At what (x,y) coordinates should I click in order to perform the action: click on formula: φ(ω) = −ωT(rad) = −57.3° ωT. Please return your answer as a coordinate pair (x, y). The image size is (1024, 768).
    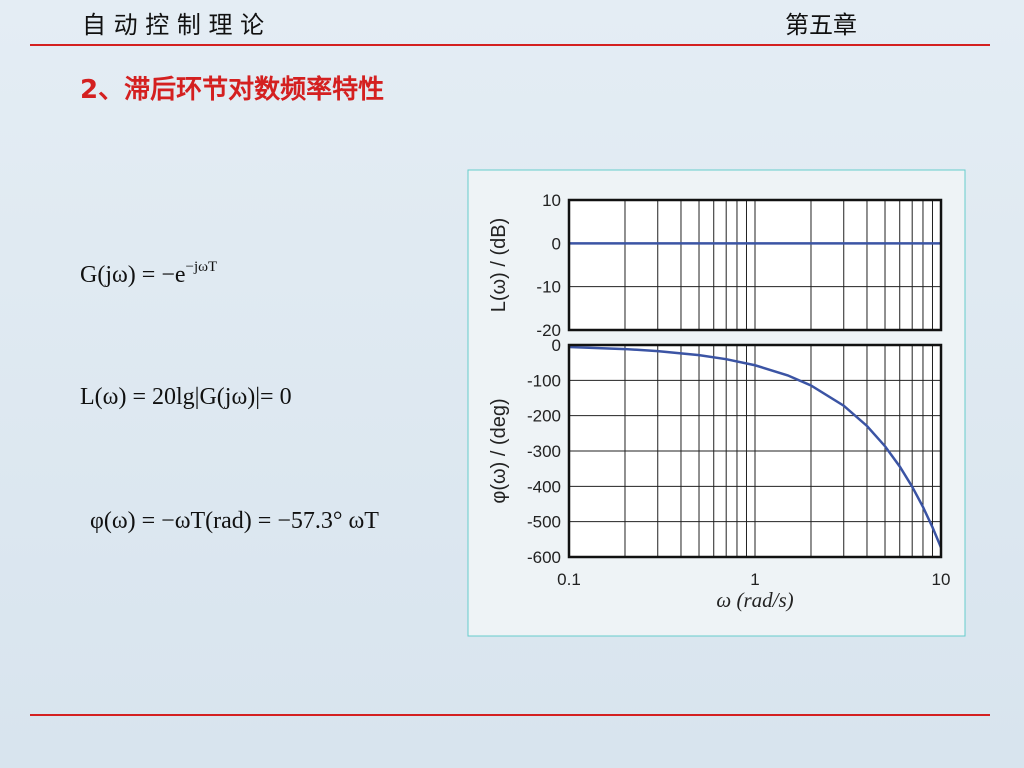
    Looking at the image, I should click on (234, 521).